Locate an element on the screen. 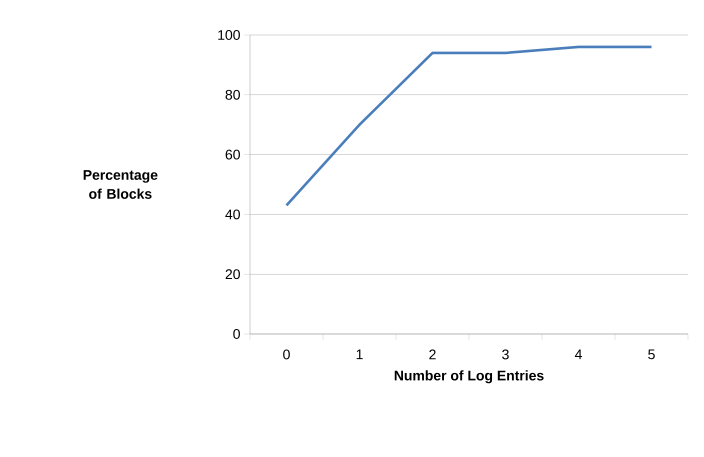 This screenshot has width=704, height=457. x-tick-label: 1 is located at coordinates (359, 355).